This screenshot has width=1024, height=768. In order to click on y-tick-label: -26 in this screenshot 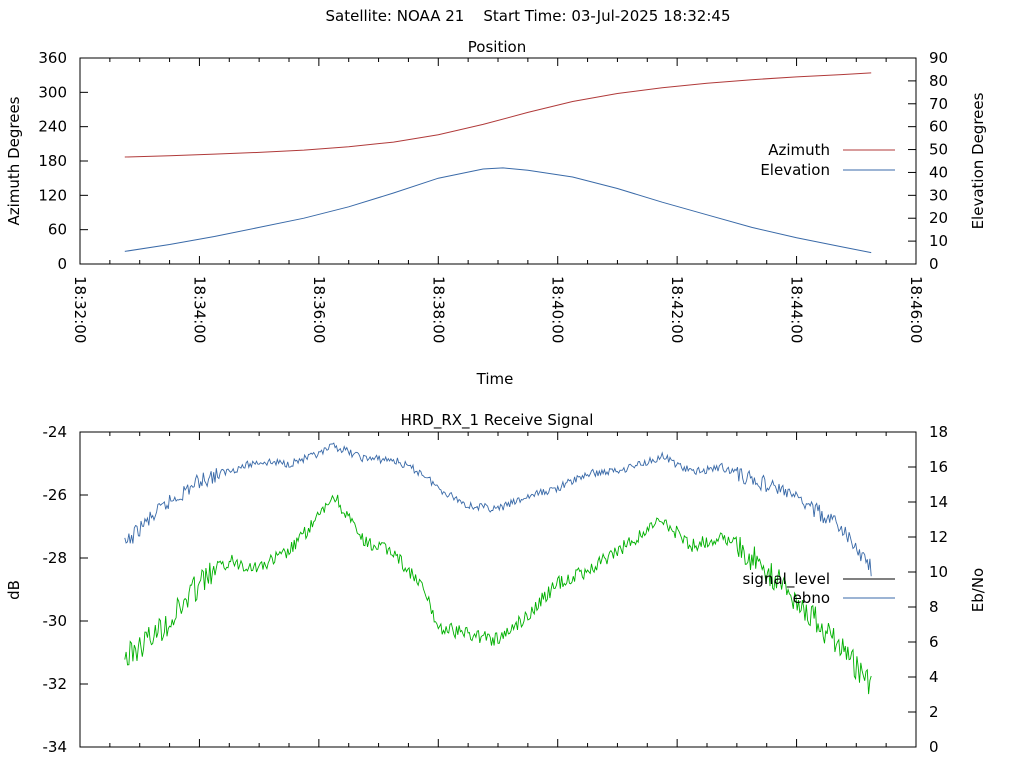, I will do `click(55, 495)`.